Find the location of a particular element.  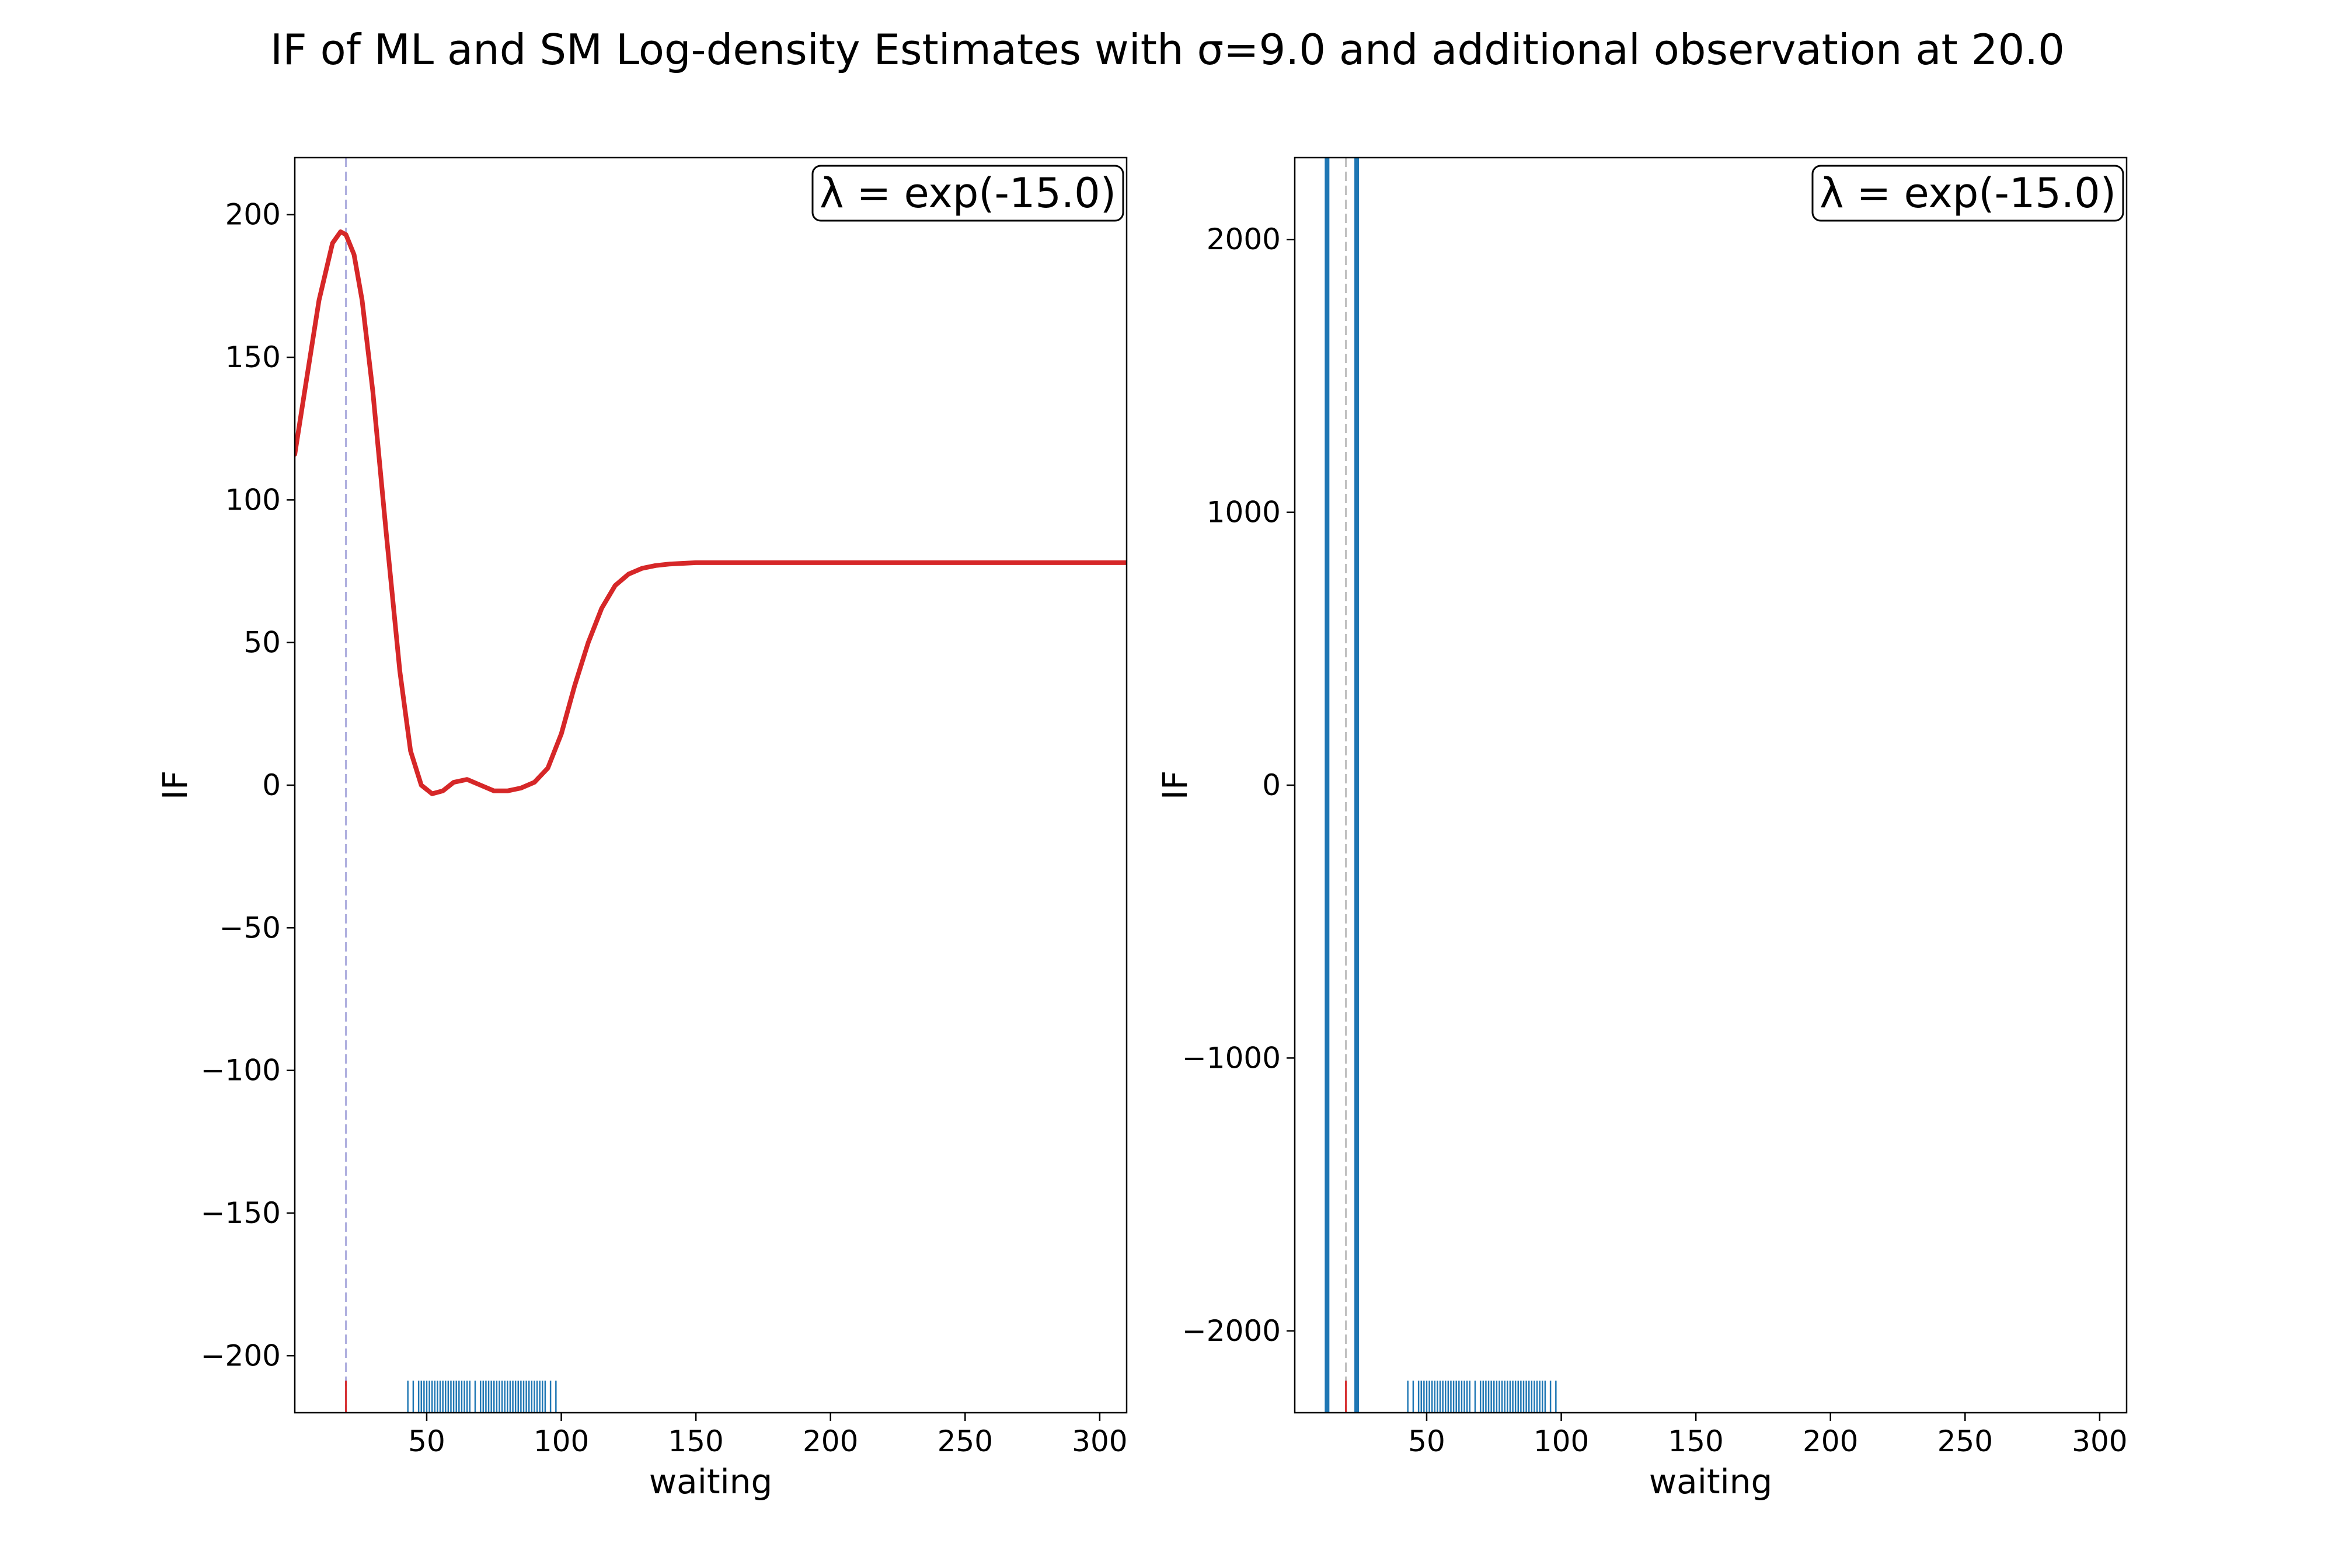

y-tick-label: 100 is located at coordinates (253, 500).